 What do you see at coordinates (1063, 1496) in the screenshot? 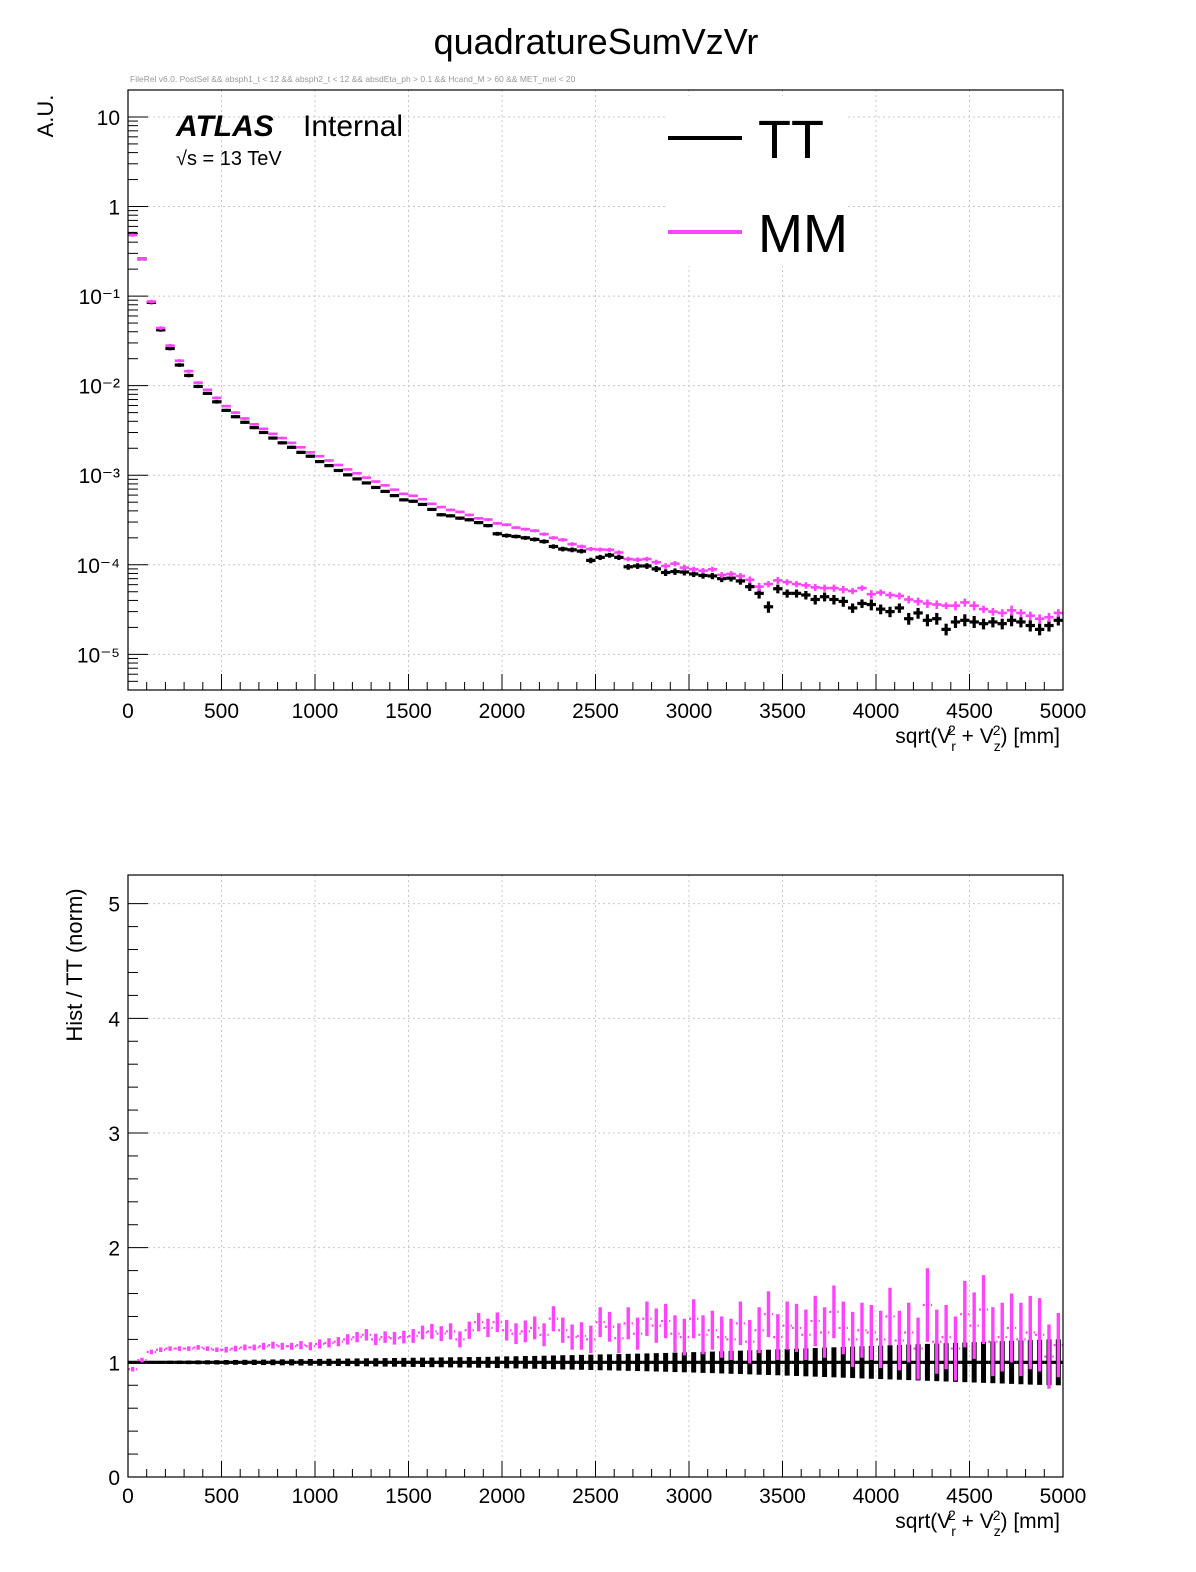
I see `bottom-x-tick-label: 5000` at bounding box center [1063, 1496].